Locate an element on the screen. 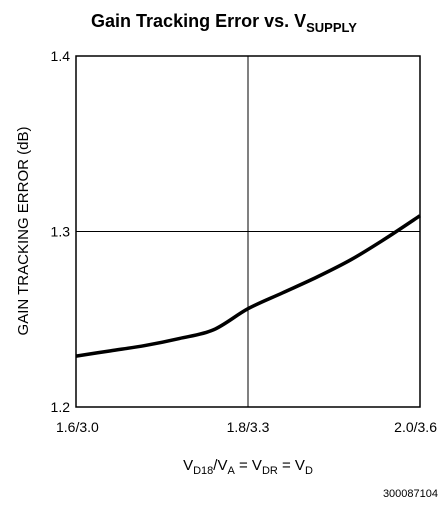 The width and height of the screenshot is (439, 506). x-tick-labels: 1.6/3.0 1.8/3.3 2.0/3.6 is located at coordinates (246, 427).